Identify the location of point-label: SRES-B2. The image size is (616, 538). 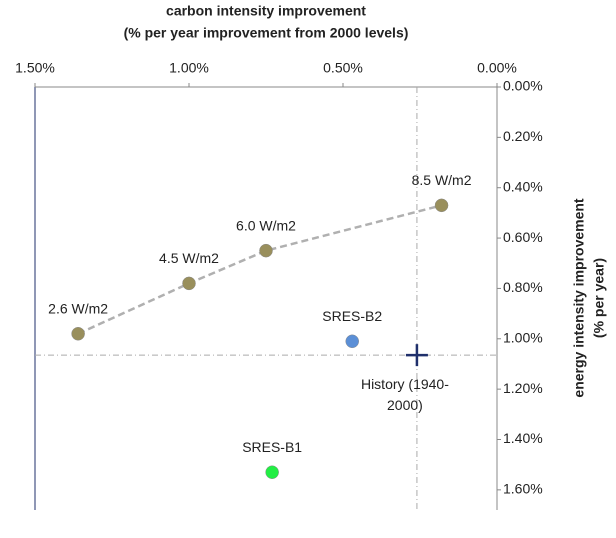
(352, 316).